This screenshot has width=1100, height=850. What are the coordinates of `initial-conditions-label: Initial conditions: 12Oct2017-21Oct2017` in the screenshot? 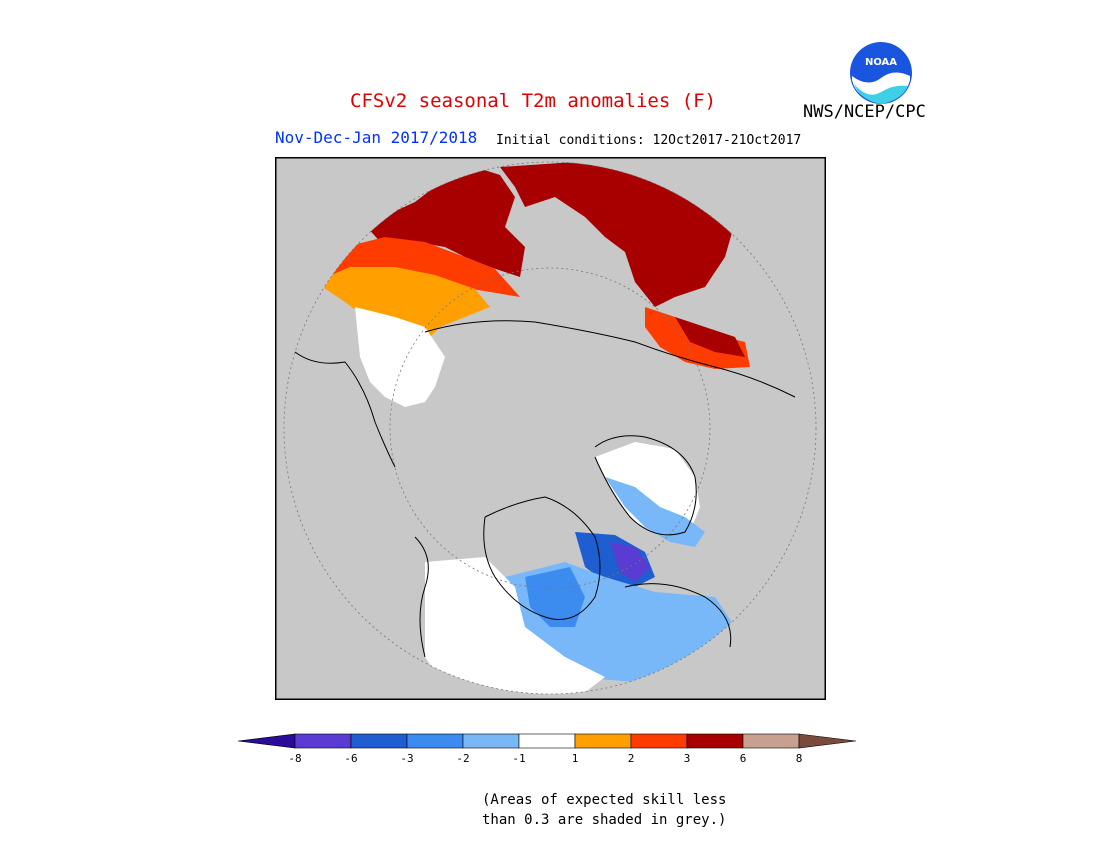 It's located at (649, 140).